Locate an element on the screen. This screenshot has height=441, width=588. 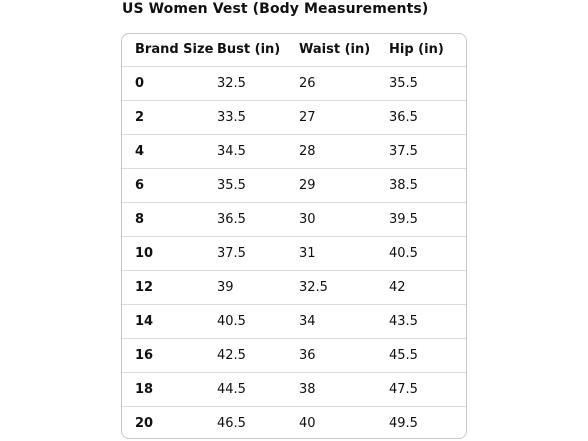
brand-size-cell: 0 is located at coordinates (169, 82).